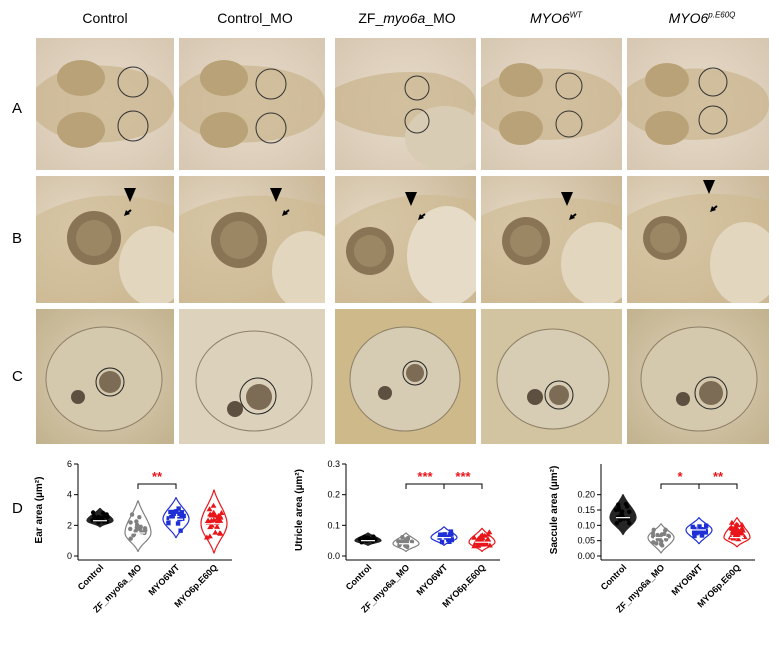 The width and height of the screenshot is (779, 648). What do you see at coordinates (551, 376) in the screenshot?
I see `panel-c-myo6-wt` at bounding box center [551, 376].